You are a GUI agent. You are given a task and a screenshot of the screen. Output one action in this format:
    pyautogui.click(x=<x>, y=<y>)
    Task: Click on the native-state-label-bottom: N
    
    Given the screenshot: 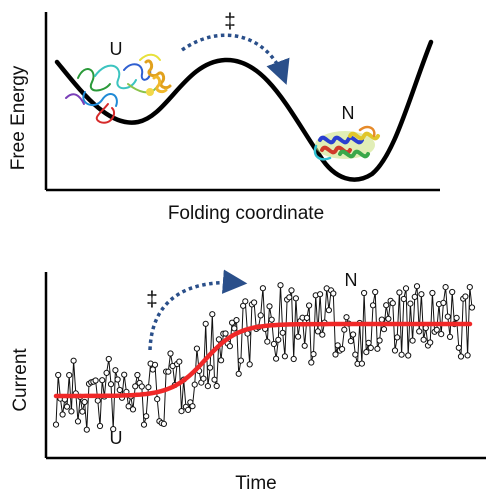 What is the action you would take?
    pyautogui.click(x=351, y=280)
    